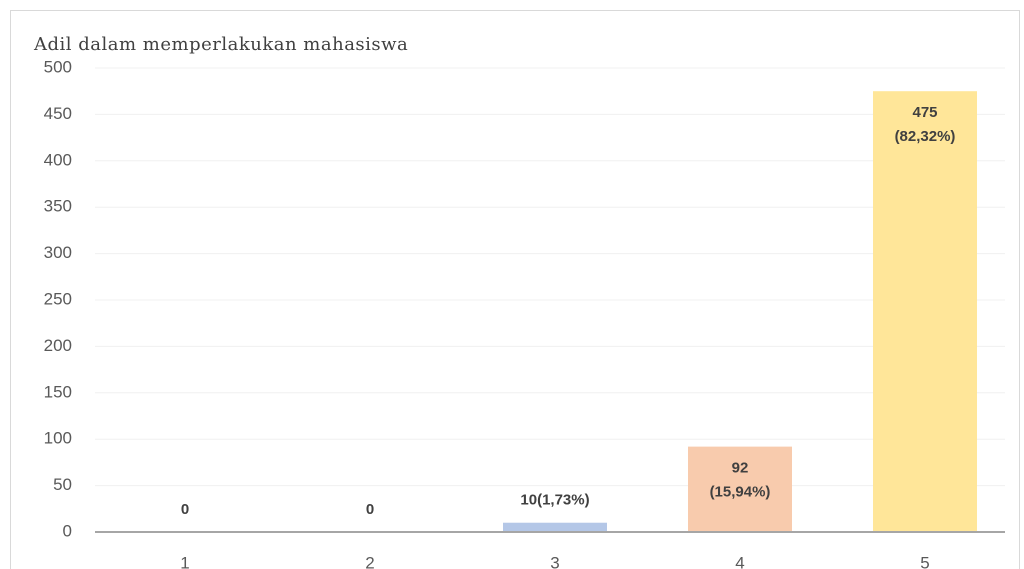  Describe the element at coordinates (58, 66) in the screenshot. I see `y-tick-label: 500` at that location.